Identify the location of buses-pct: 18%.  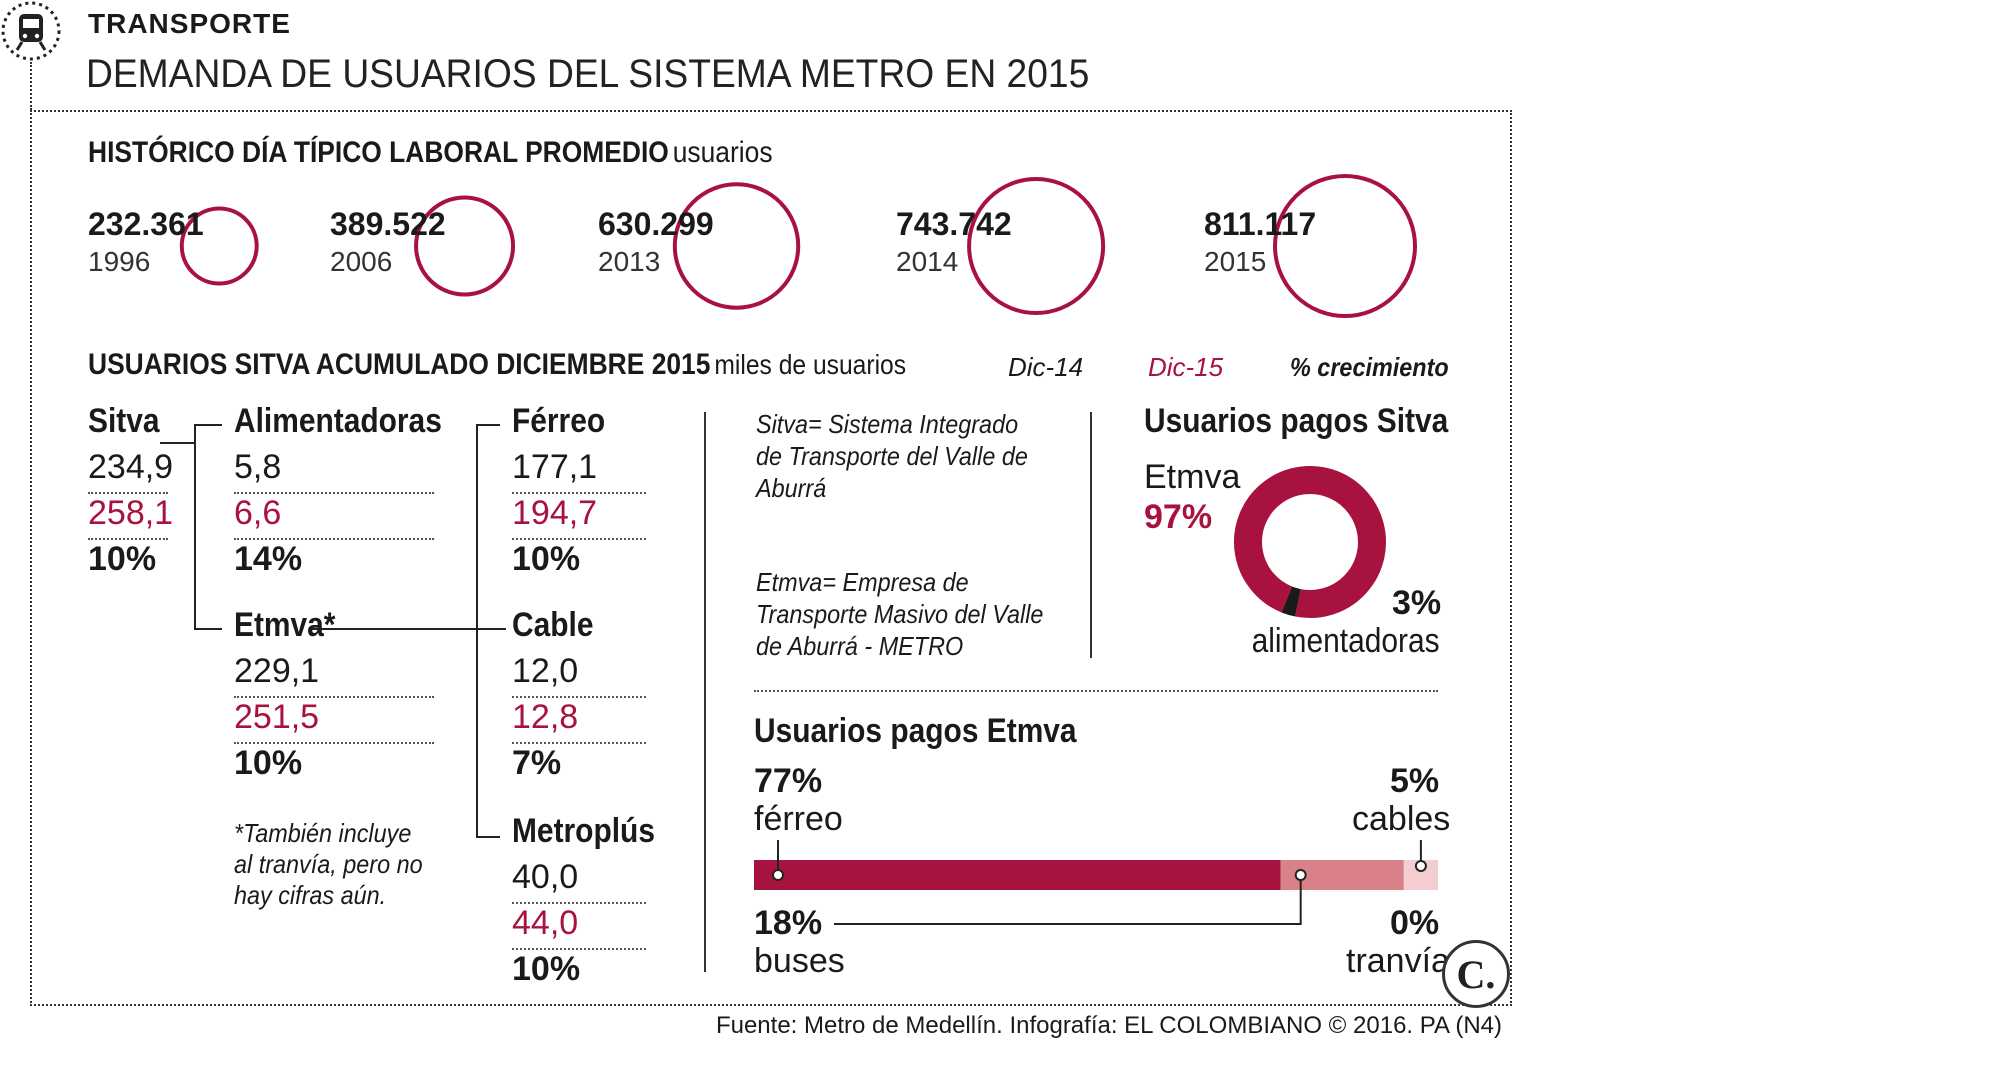
(788, 923).